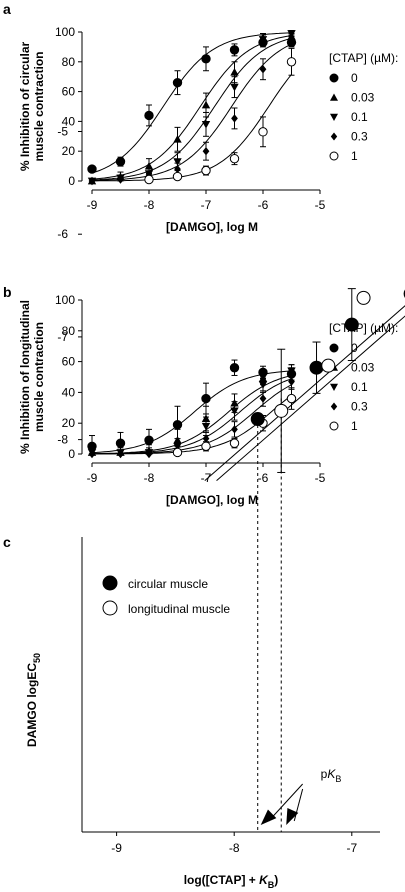 Image resolution: width=405 pixels, height=892 pixels. Describe the element at coordinates (286, 802) in the screenshot. I see `annotation-arrow-shaft` at that location.